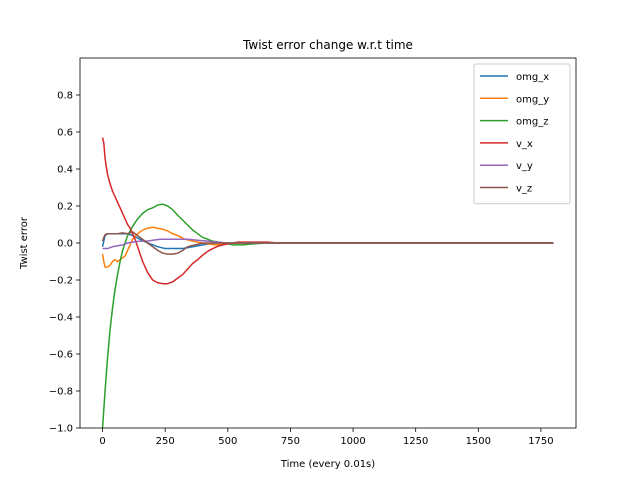 This screenshot has width=640, height=480. Describe the element at coordinates (478, 441) in the screenshot. I see `x-tick-label: 1500` at that location.